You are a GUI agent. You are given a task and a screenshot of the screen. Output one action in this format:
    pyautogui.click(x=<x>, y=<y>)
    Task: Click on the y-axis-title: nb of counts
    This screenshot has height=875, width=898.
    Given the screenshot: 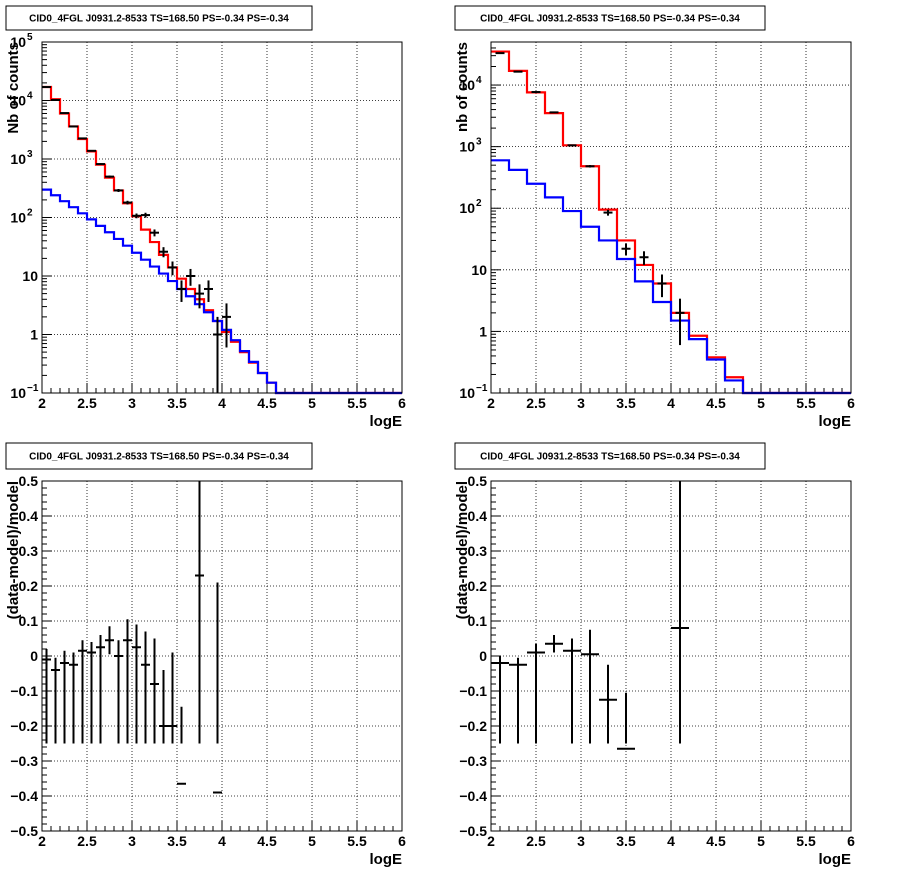 What is the action you would take?
    pyautogui.click(x=462, y=87)
    